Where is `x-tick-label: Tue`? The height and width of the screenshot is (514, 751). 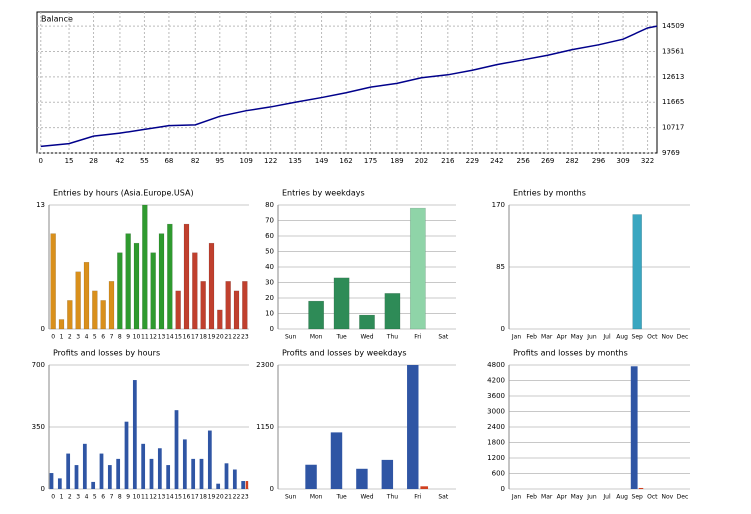
x-tick-label: Tue is located at coordinates (341, 337).